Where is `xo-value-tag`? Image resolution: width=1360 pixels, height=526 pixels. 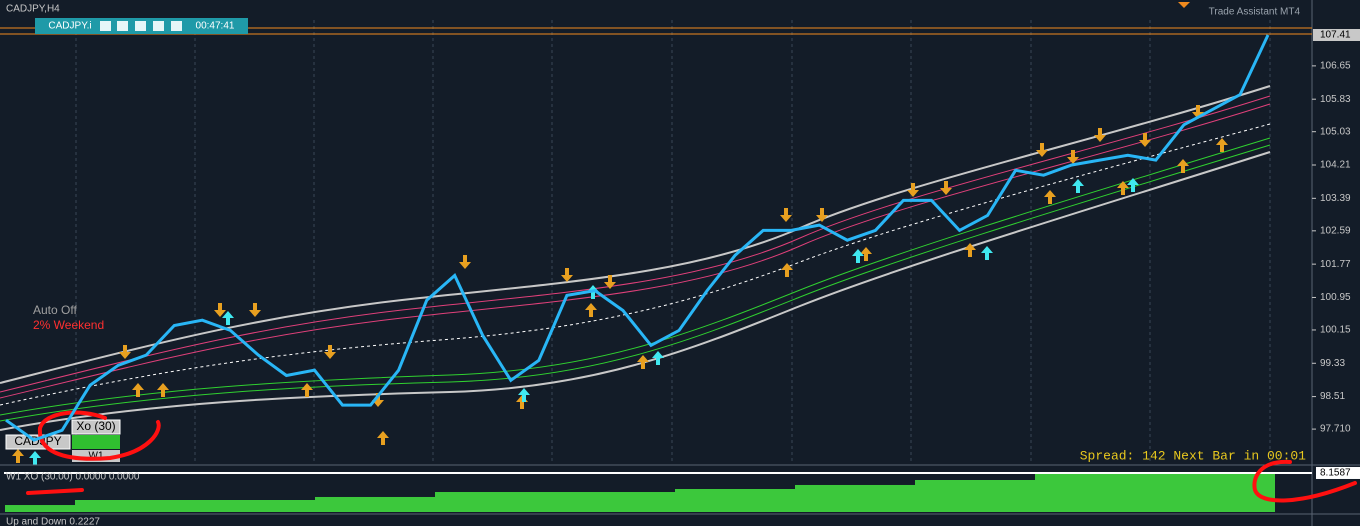
xo-value-tag is located at coordinates (1338, 472).